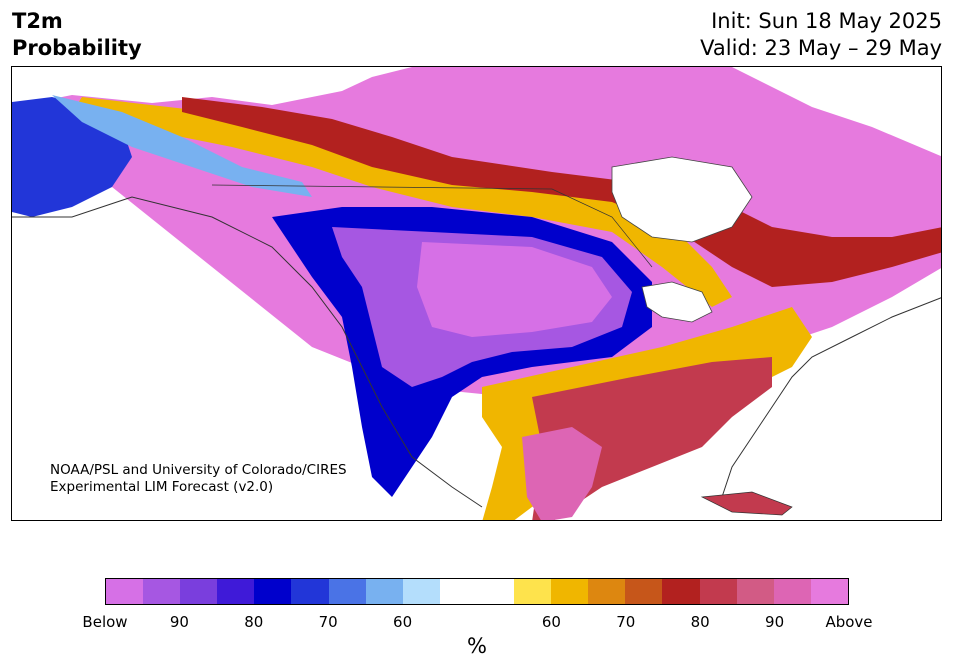 This screenshot has height=671, width=954. I want to click on mexico-warm-core, so click(562, 473).